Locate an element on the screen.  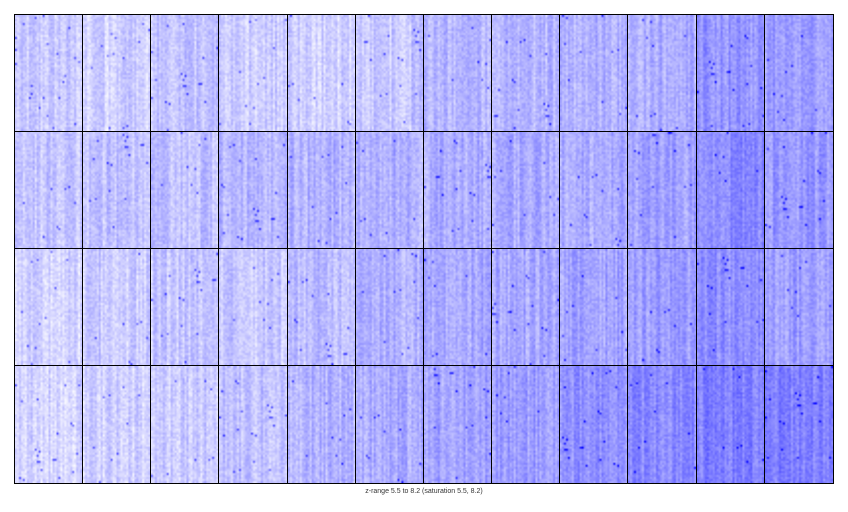
heatmap-panel-r4-c10 is located at coordinates (662, 424).